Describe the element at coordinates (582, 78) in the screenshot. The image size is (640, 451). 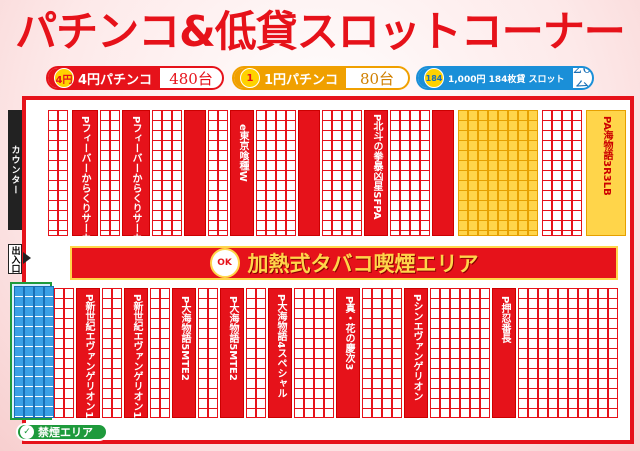
I see `category-count: 20台` at that location.